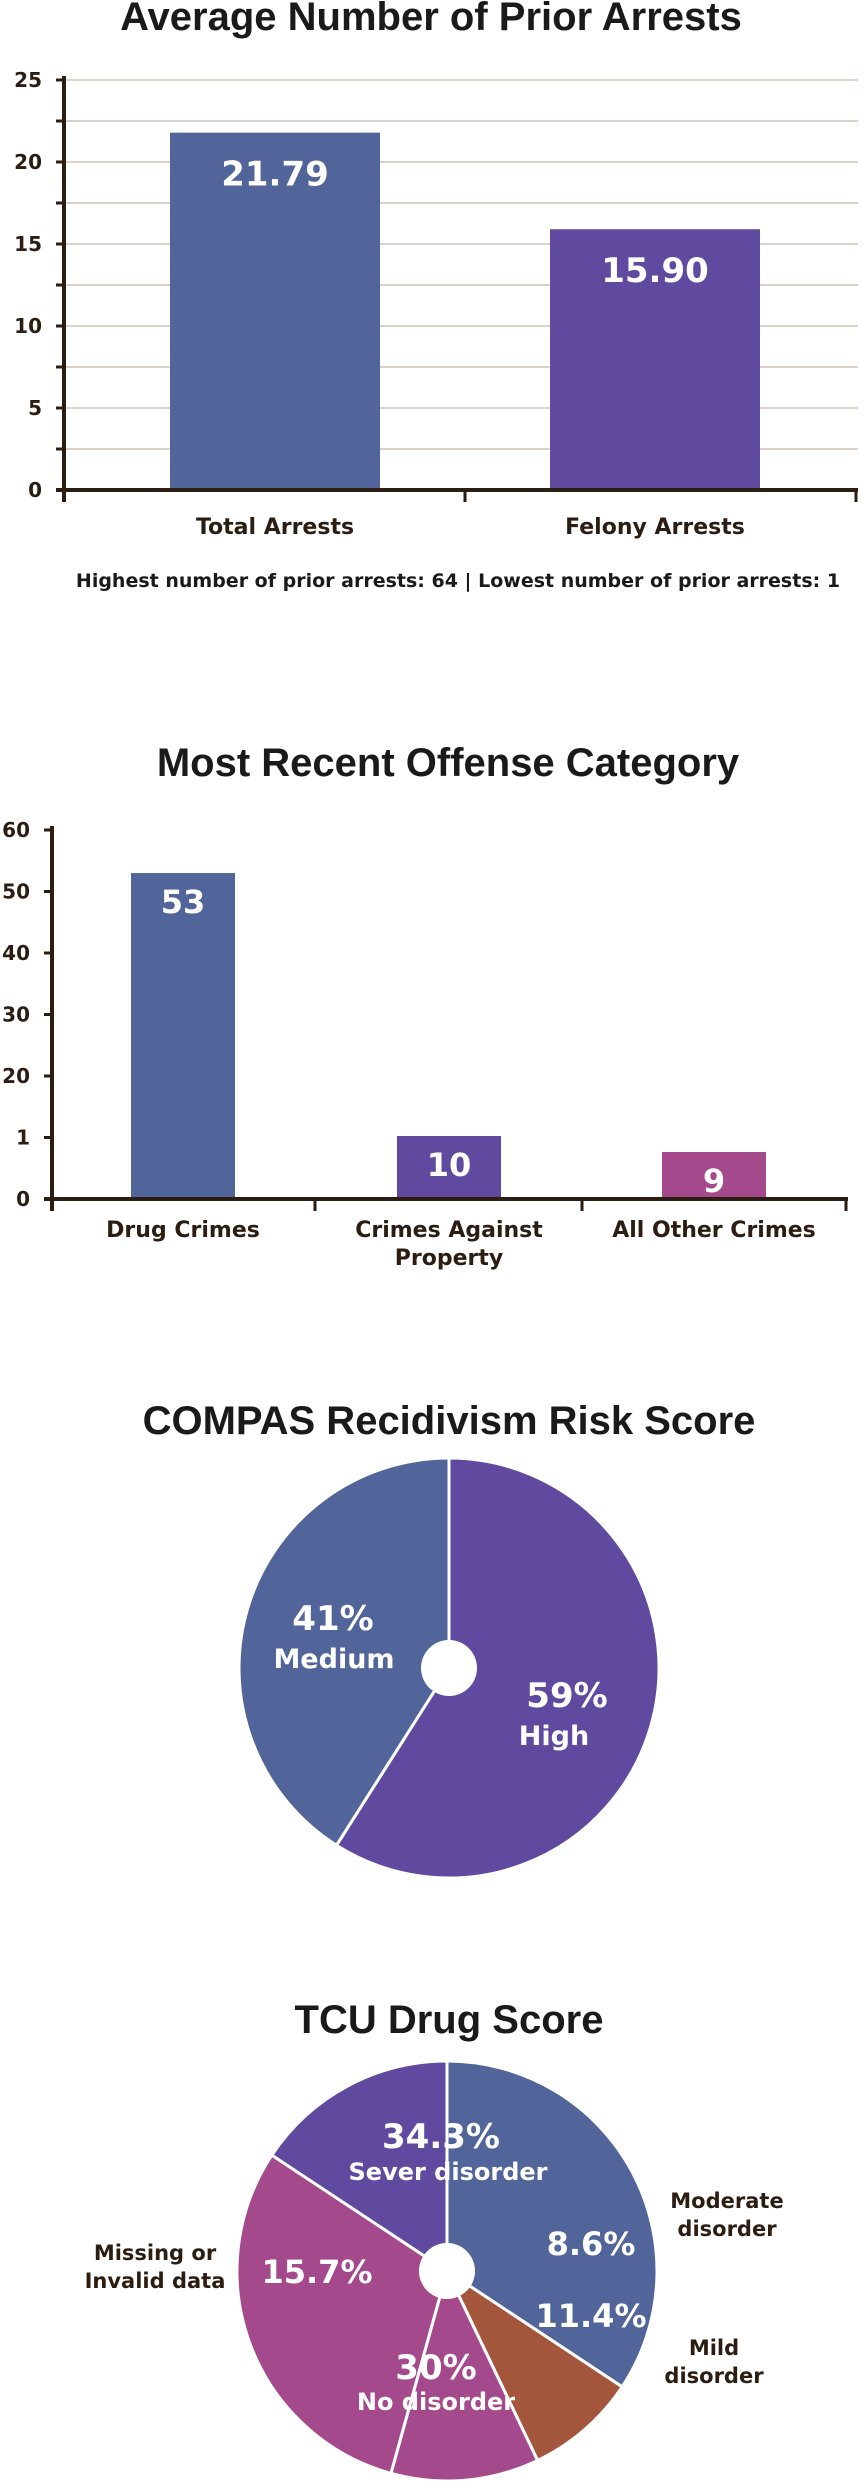 The height and width of the screenshot is (2482, 863). What do you see at coordinates (726, 2201) in the screenshot?
I see `outside-label: Moderate` at bounding box center [726, 2201].